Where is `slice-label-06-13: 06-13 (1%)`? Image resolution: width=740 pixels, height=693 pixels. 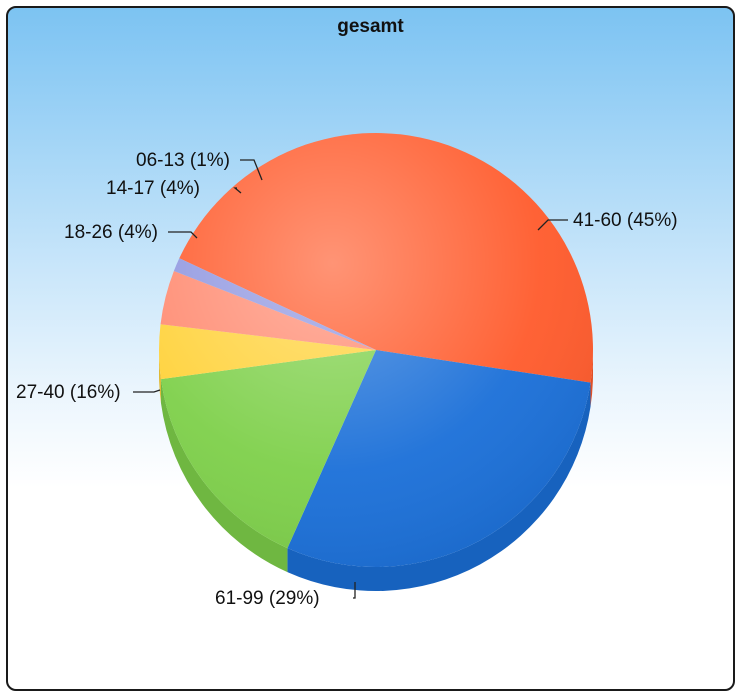 slice-label-06-13: 06-13 (1%) is located at coordinates (183, 160).